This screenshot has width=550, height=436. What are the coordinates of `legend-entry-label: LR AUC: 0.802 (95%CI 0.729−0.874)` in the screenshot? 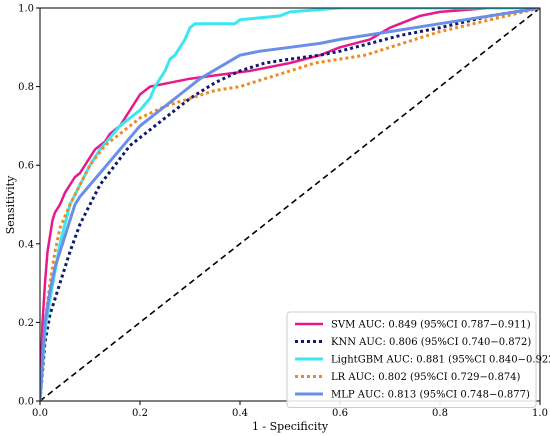 It's located at (426, 377).